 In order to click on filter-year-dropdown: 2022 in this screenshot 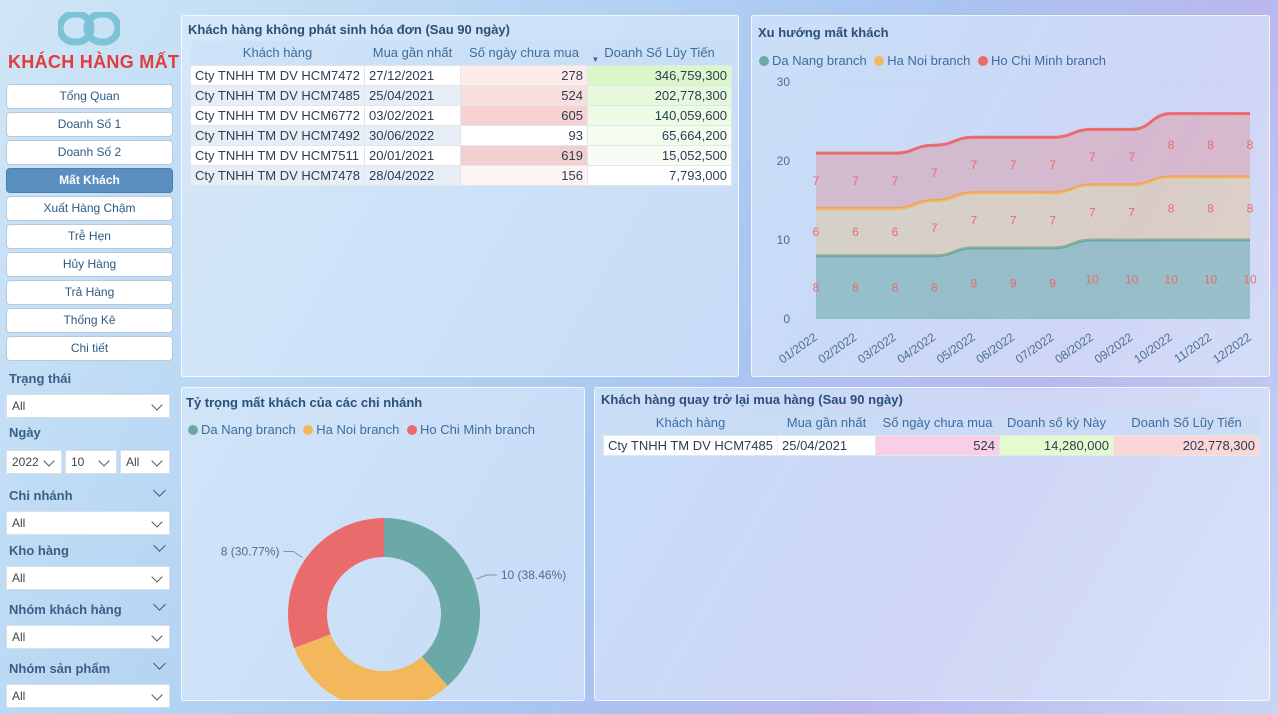, I will do `click(34, 462)`.